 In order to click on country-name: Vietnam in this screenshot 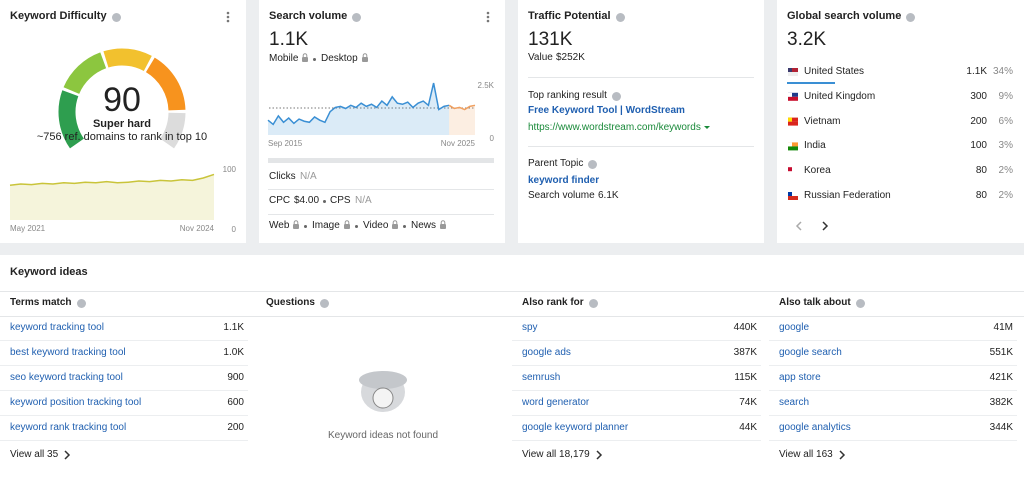, I will do `click(822, 121)`.